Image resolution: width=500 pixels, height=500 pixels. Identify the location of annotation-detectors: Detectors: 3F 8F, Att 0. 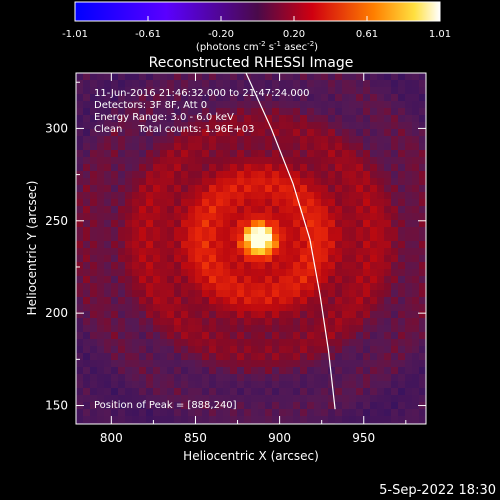
(150, 105).